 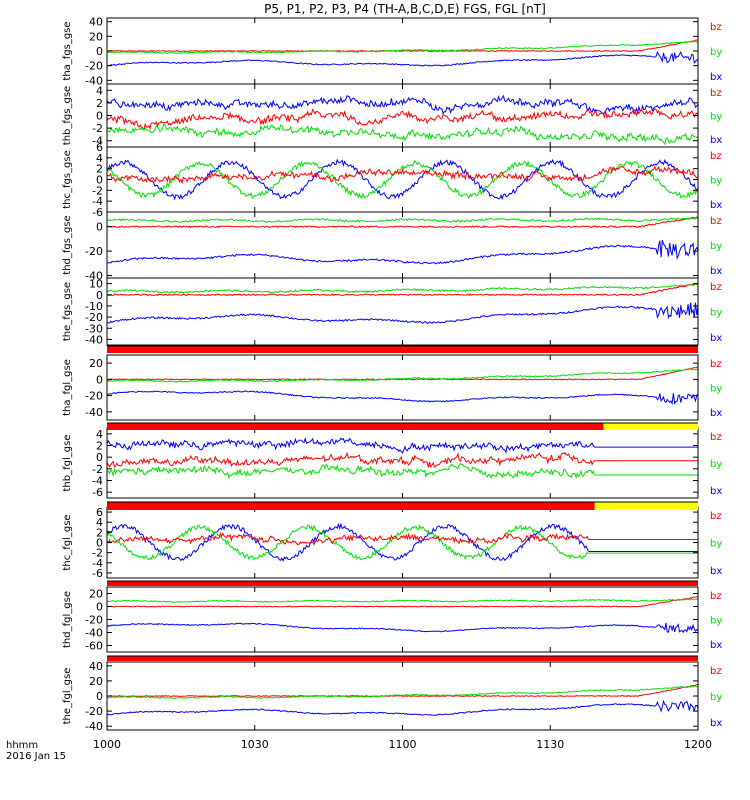 I want to click on panel-thd_fgs_gse: 0 -20 -40 thd_fgs_gse bz by bx, so click(x=392, y=247).